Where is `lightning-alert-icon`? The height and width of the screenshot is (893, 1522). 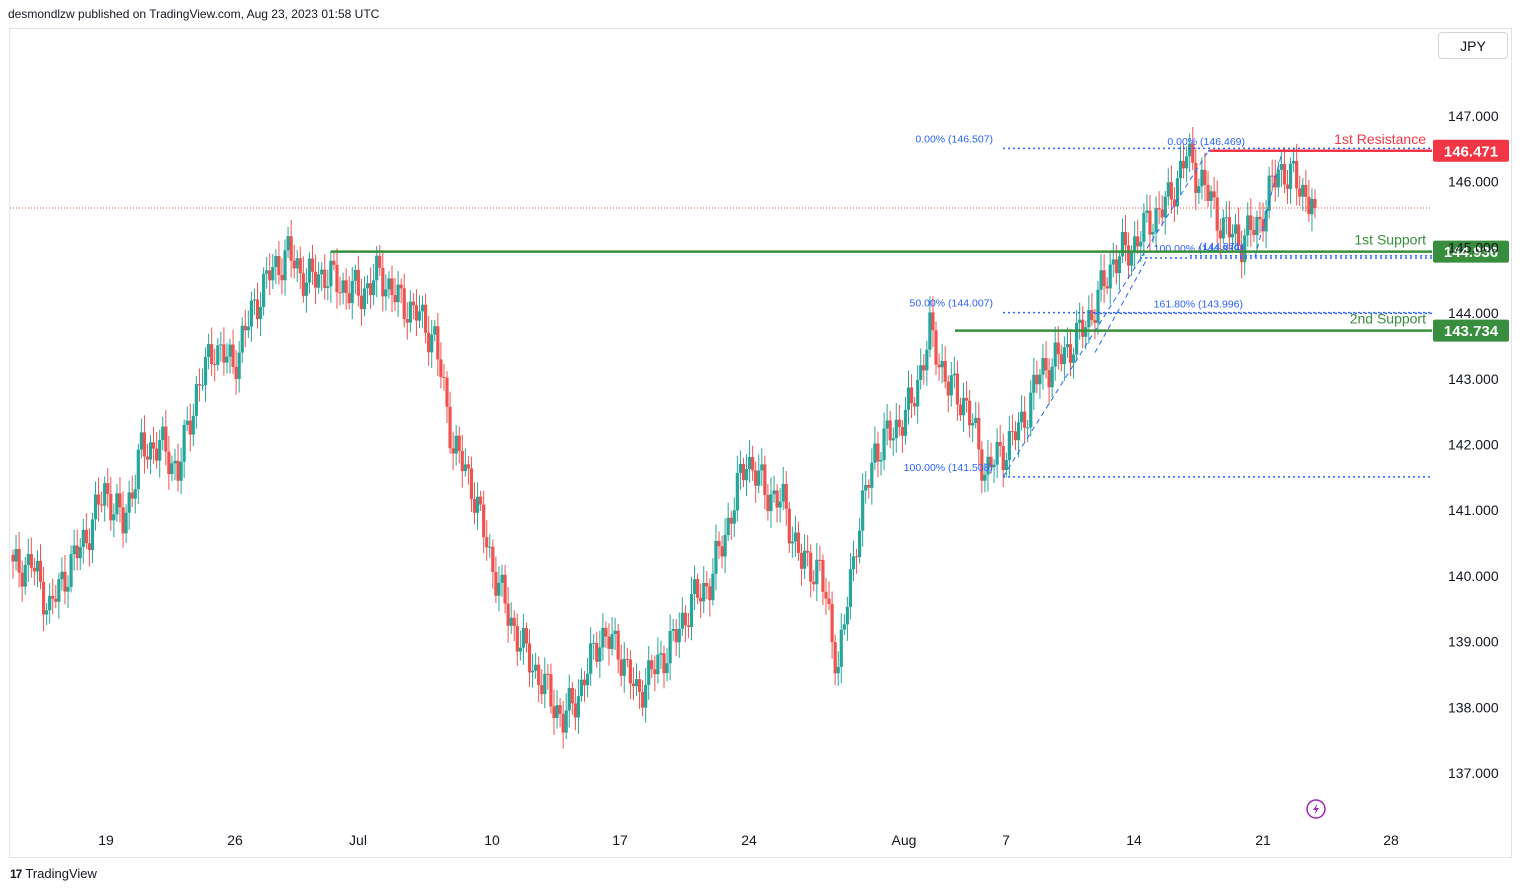
lightning-alert-icon is located at coordinates (1316, 809).